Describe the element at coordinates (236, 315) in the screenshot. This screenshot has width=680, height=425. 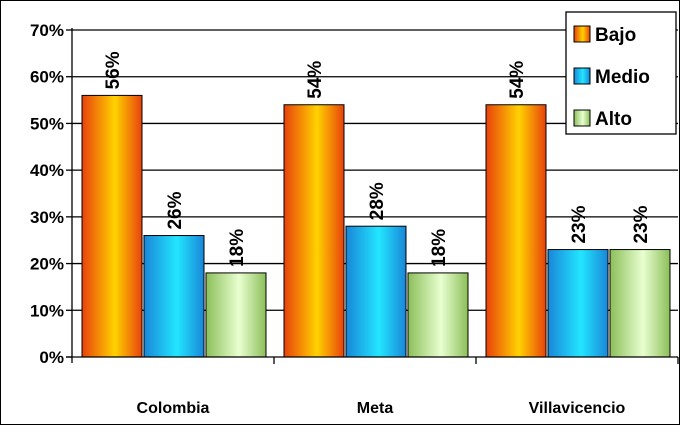
I see `bar-alto-colombia` at that location.